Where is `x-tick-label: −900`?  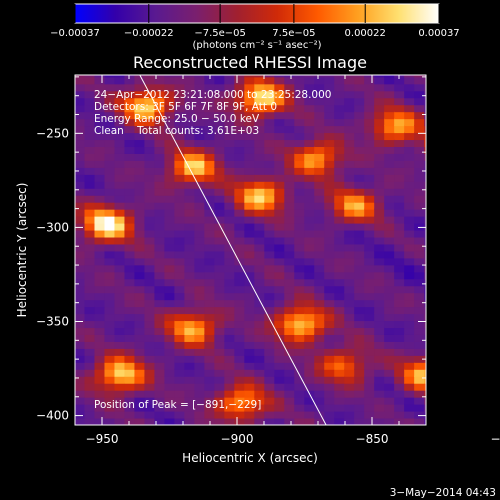 x-tick-label: −900 is located at coordinates (237, 439).